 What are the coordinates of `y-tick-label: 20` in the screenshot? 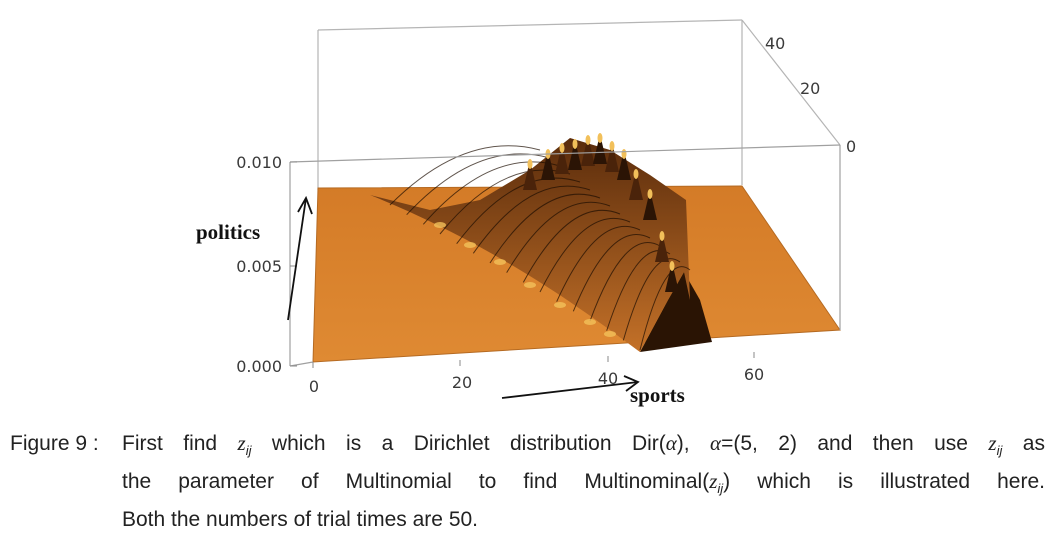 It's located at (810, 88).